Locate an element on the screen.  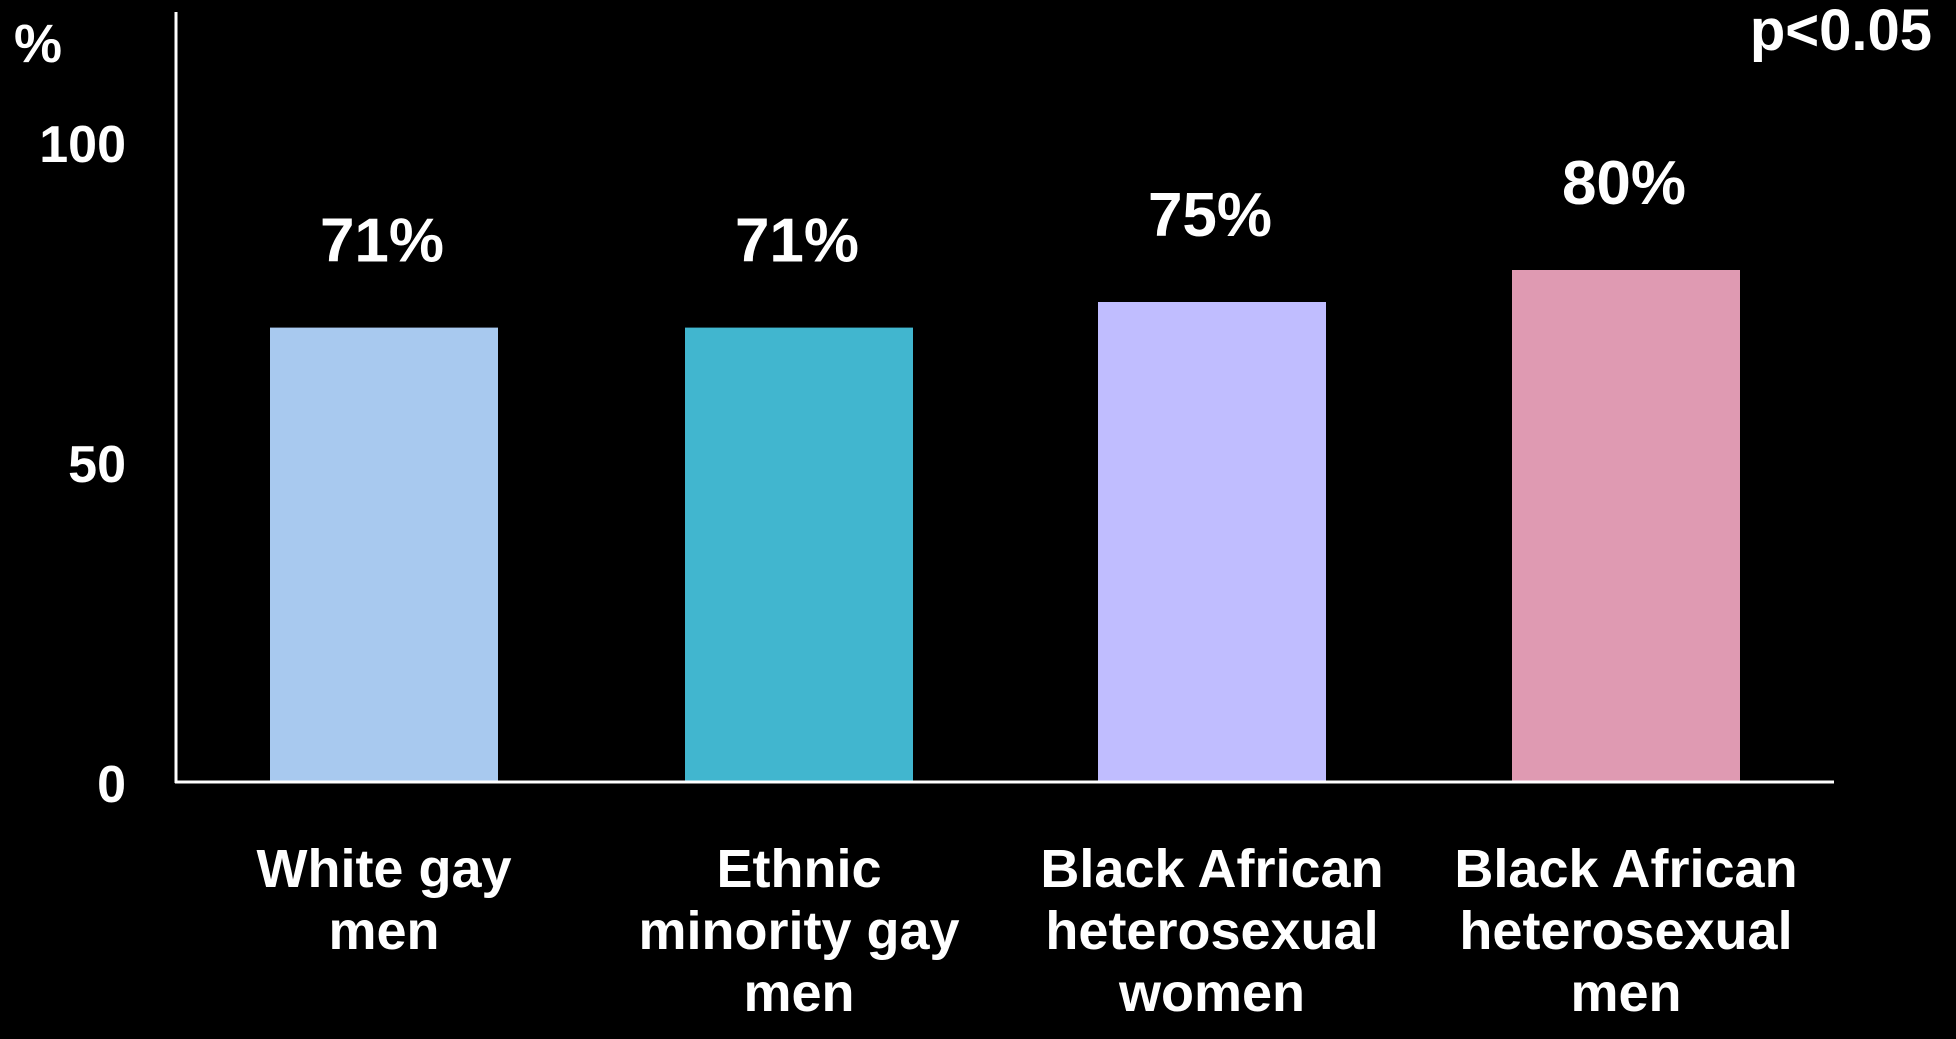
unit-label: % is located at coordinates (38, 44).